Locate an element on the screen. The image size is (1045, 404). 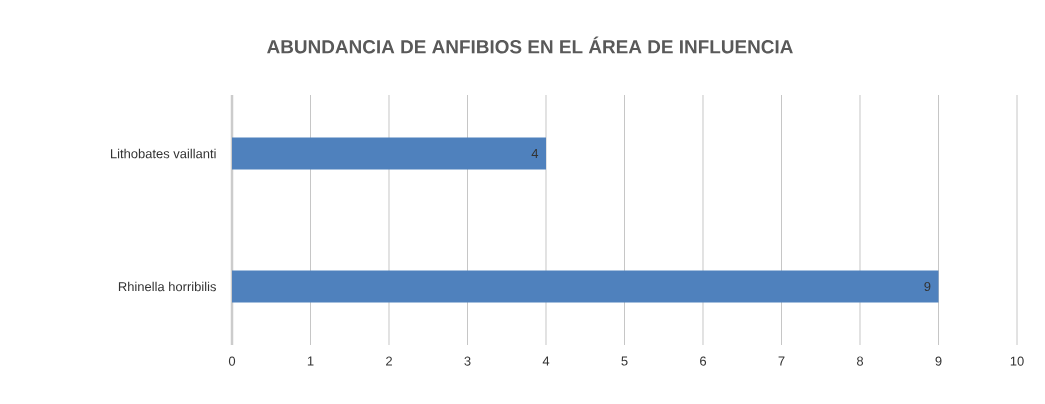
y-tick-label: Lithobates vaillanti is located at coordinates (163, 153).